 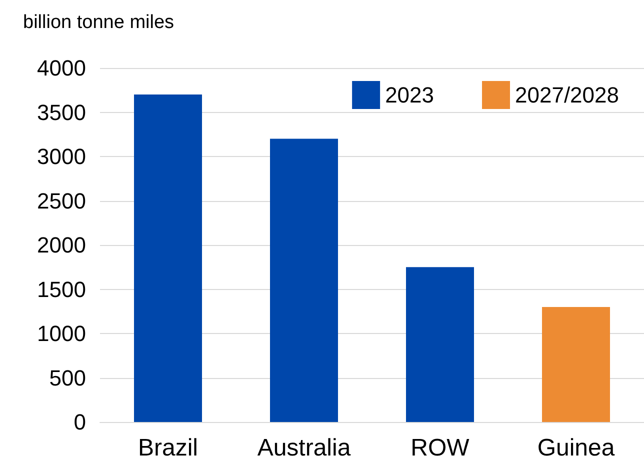 What do you see at coordinates (61, 112) in the screenshot?
I see `y-tick-label: 3500` at bounding box center [61, 112].